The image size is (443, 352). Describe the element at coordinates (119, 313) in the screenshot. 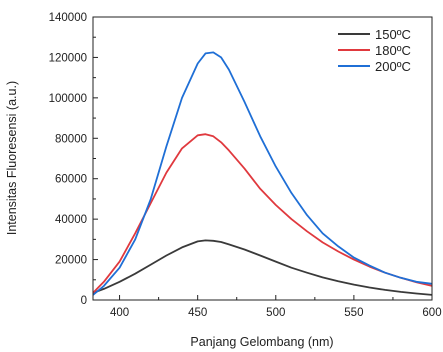

I see `x-tick-label: 400` at that location.